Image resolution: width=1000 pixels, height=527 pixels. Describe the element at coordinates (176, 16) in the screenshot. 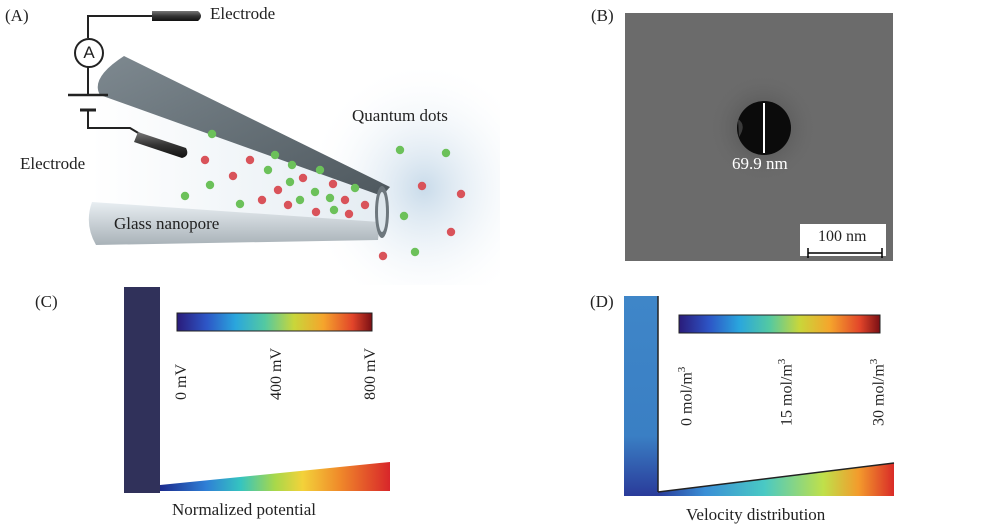

I see `electrode-rod-top` at that location.